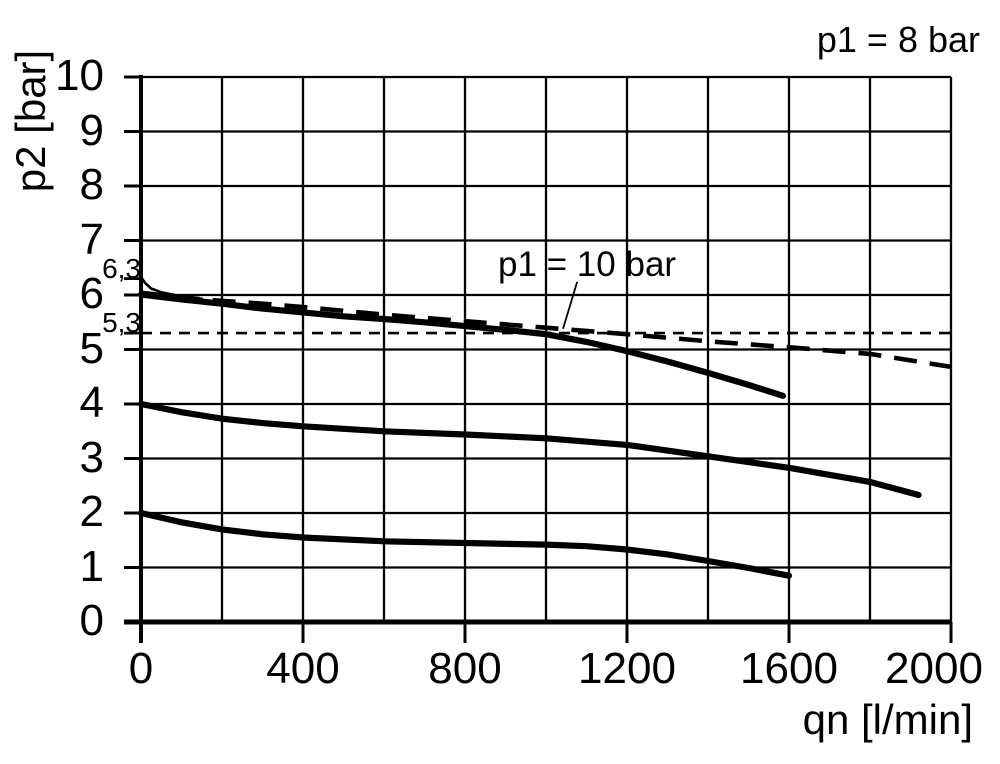 The image size is (1000, 764). Describe the element at coordinates (789, 668) in the screenshot. I see `x-tick-label: 1600` at that location.